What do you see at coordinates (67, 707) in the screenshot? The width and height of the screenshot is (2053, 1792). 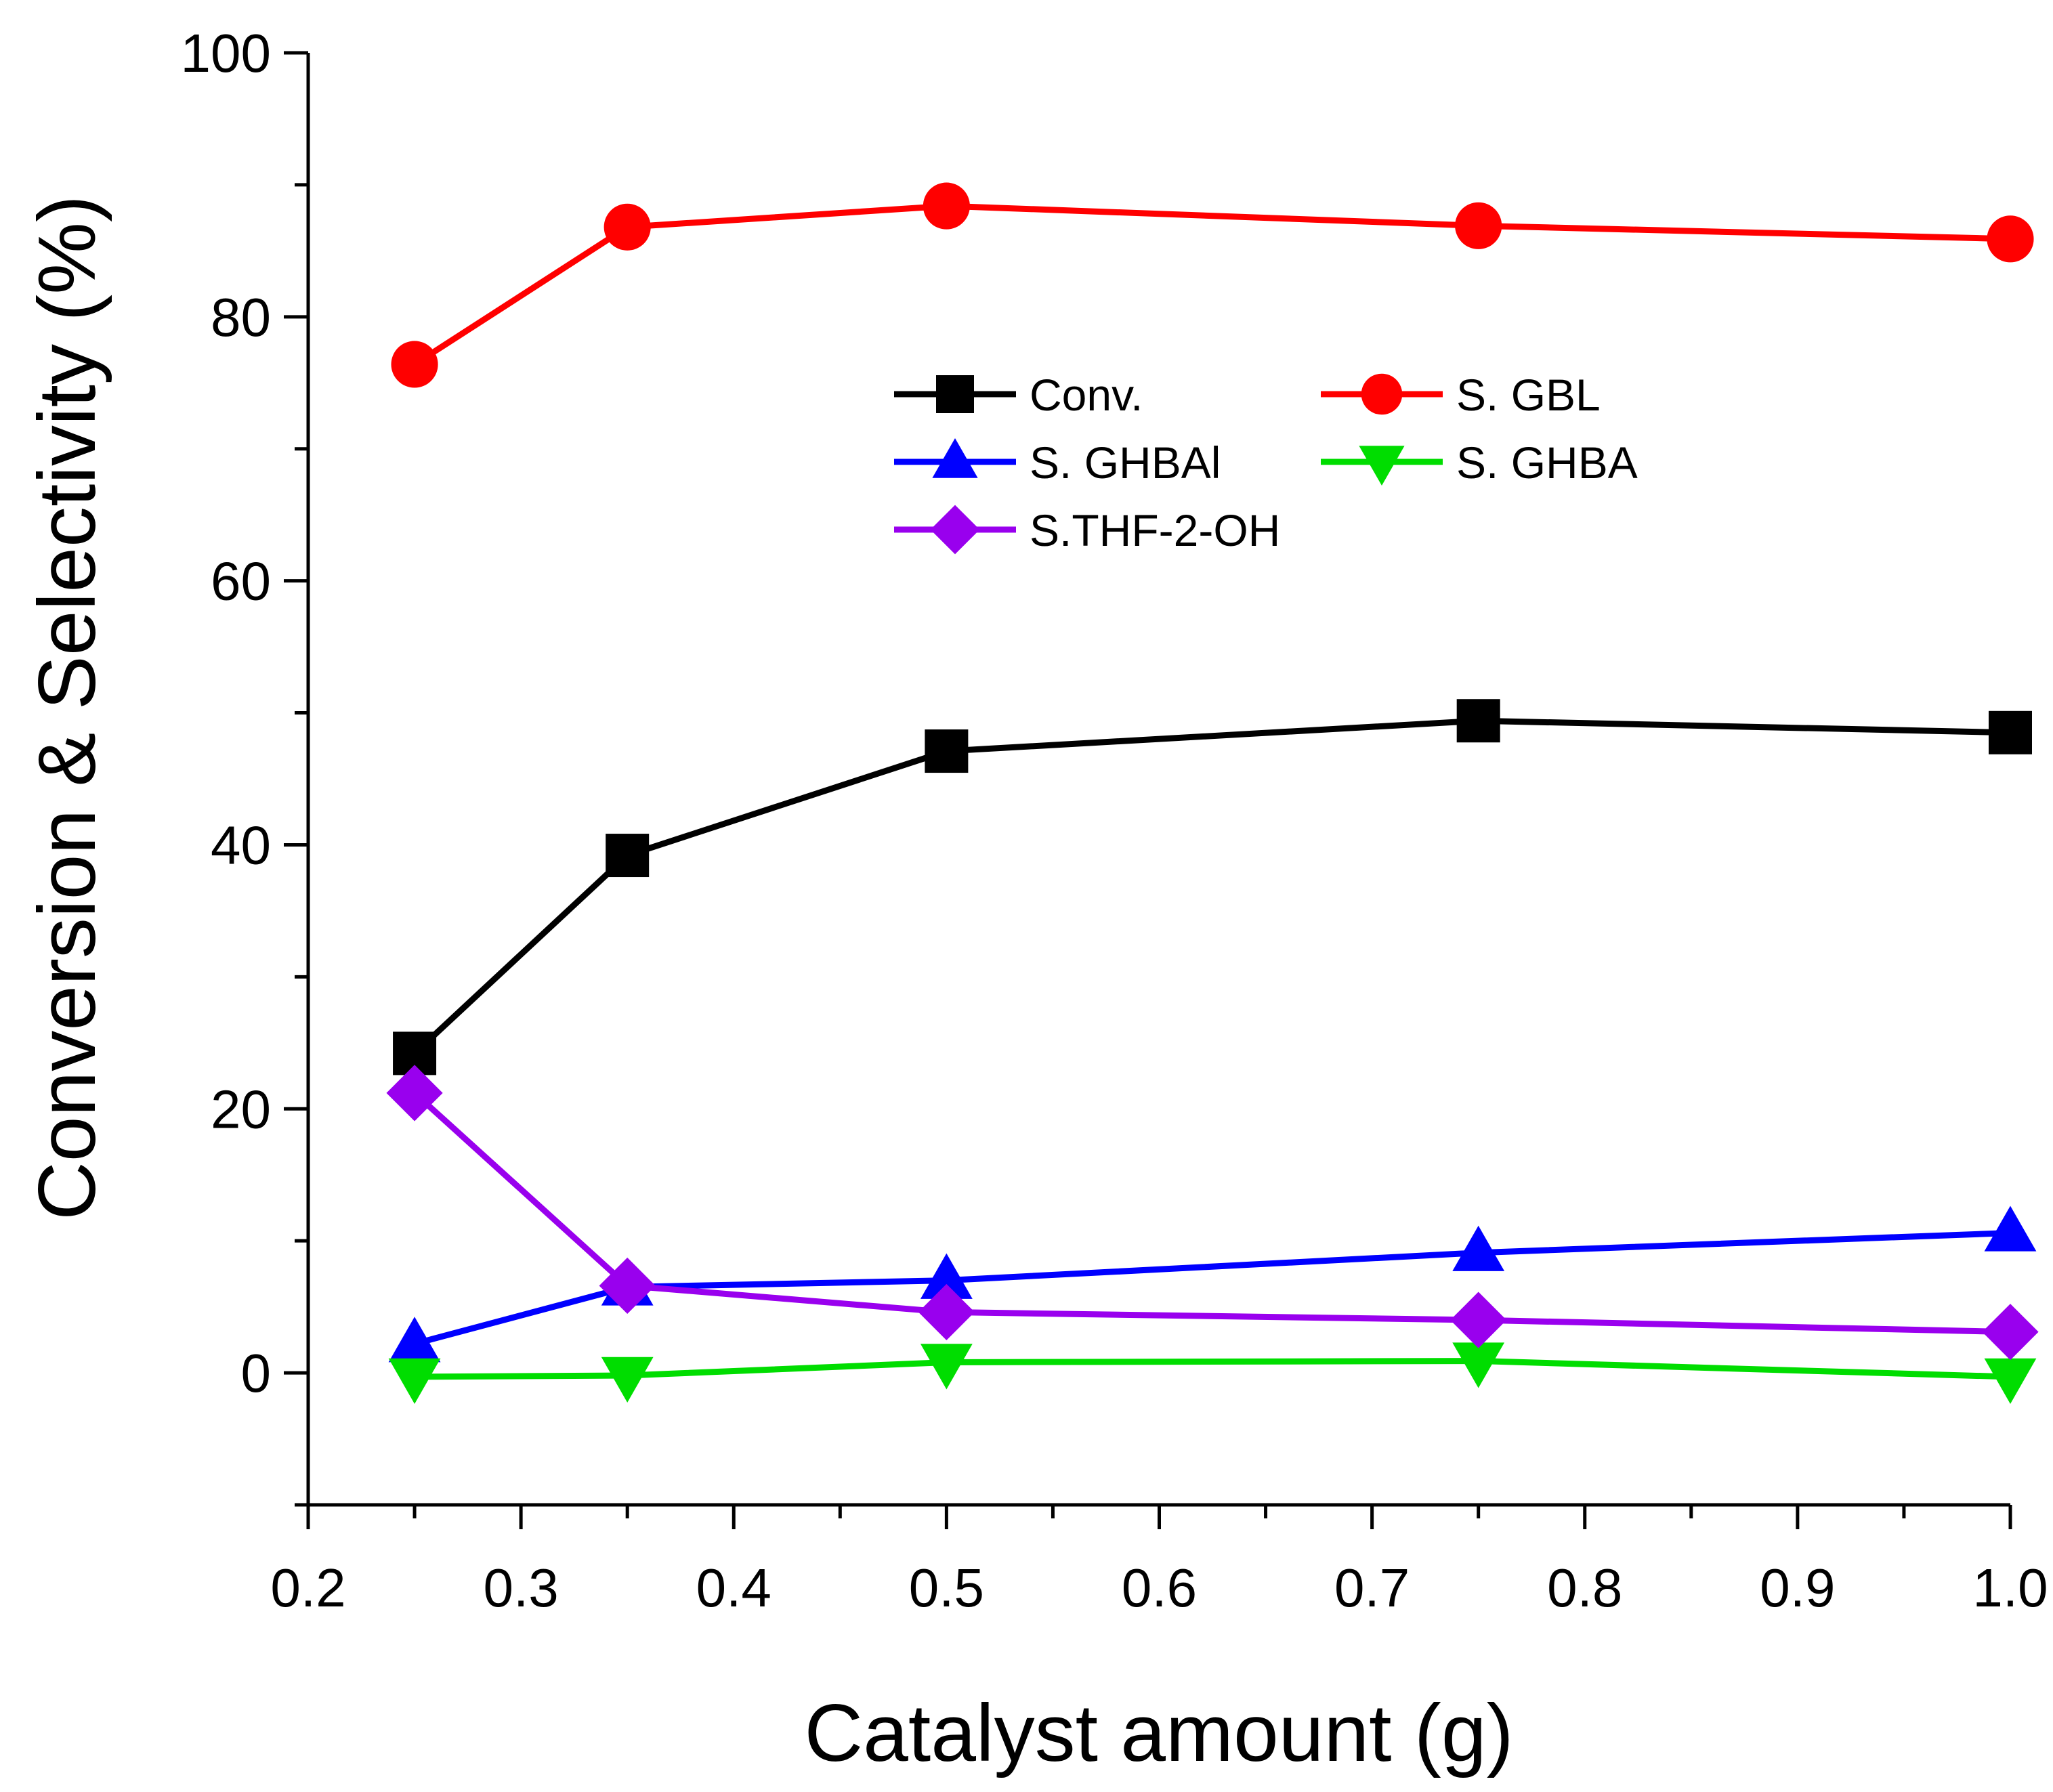 I see `y-axis-title: Conversion & Selectivity (%)` at bounding box center [67, 707].